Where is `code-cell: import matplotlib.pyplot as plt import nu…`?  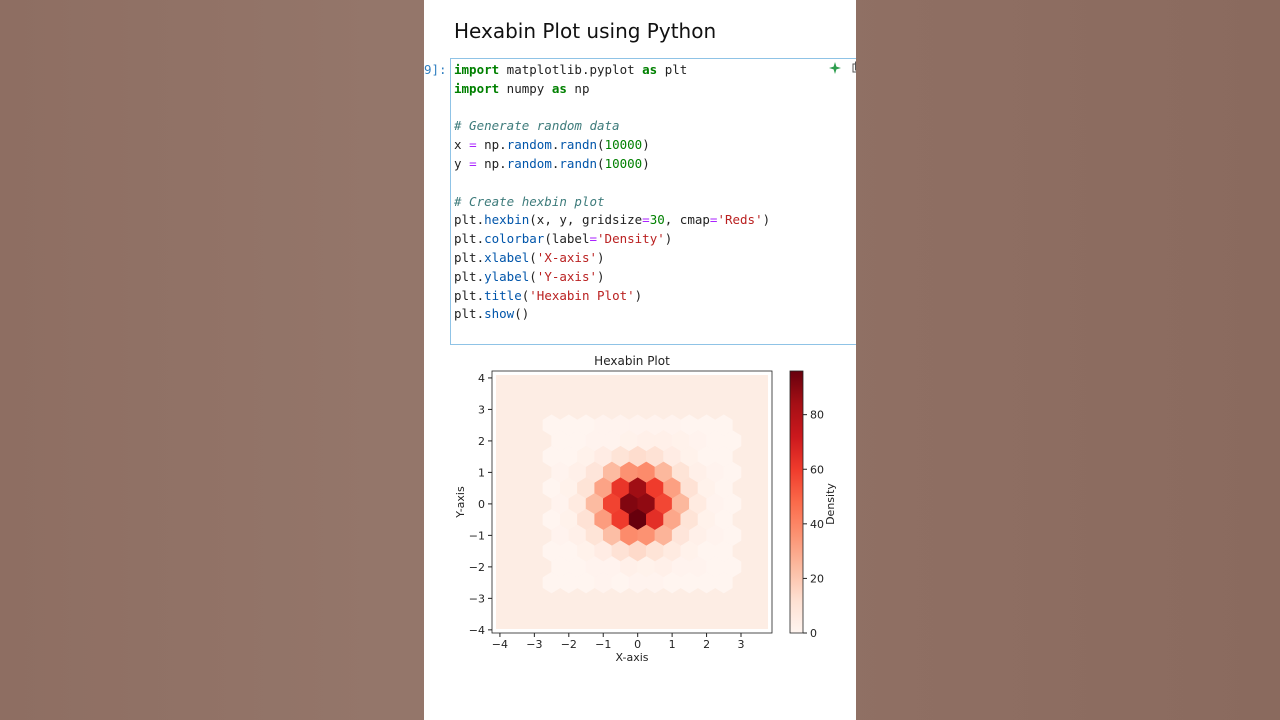
code-cell: import matplotlib.pyplot as plt import nu… is located at coordinates (653, 201).